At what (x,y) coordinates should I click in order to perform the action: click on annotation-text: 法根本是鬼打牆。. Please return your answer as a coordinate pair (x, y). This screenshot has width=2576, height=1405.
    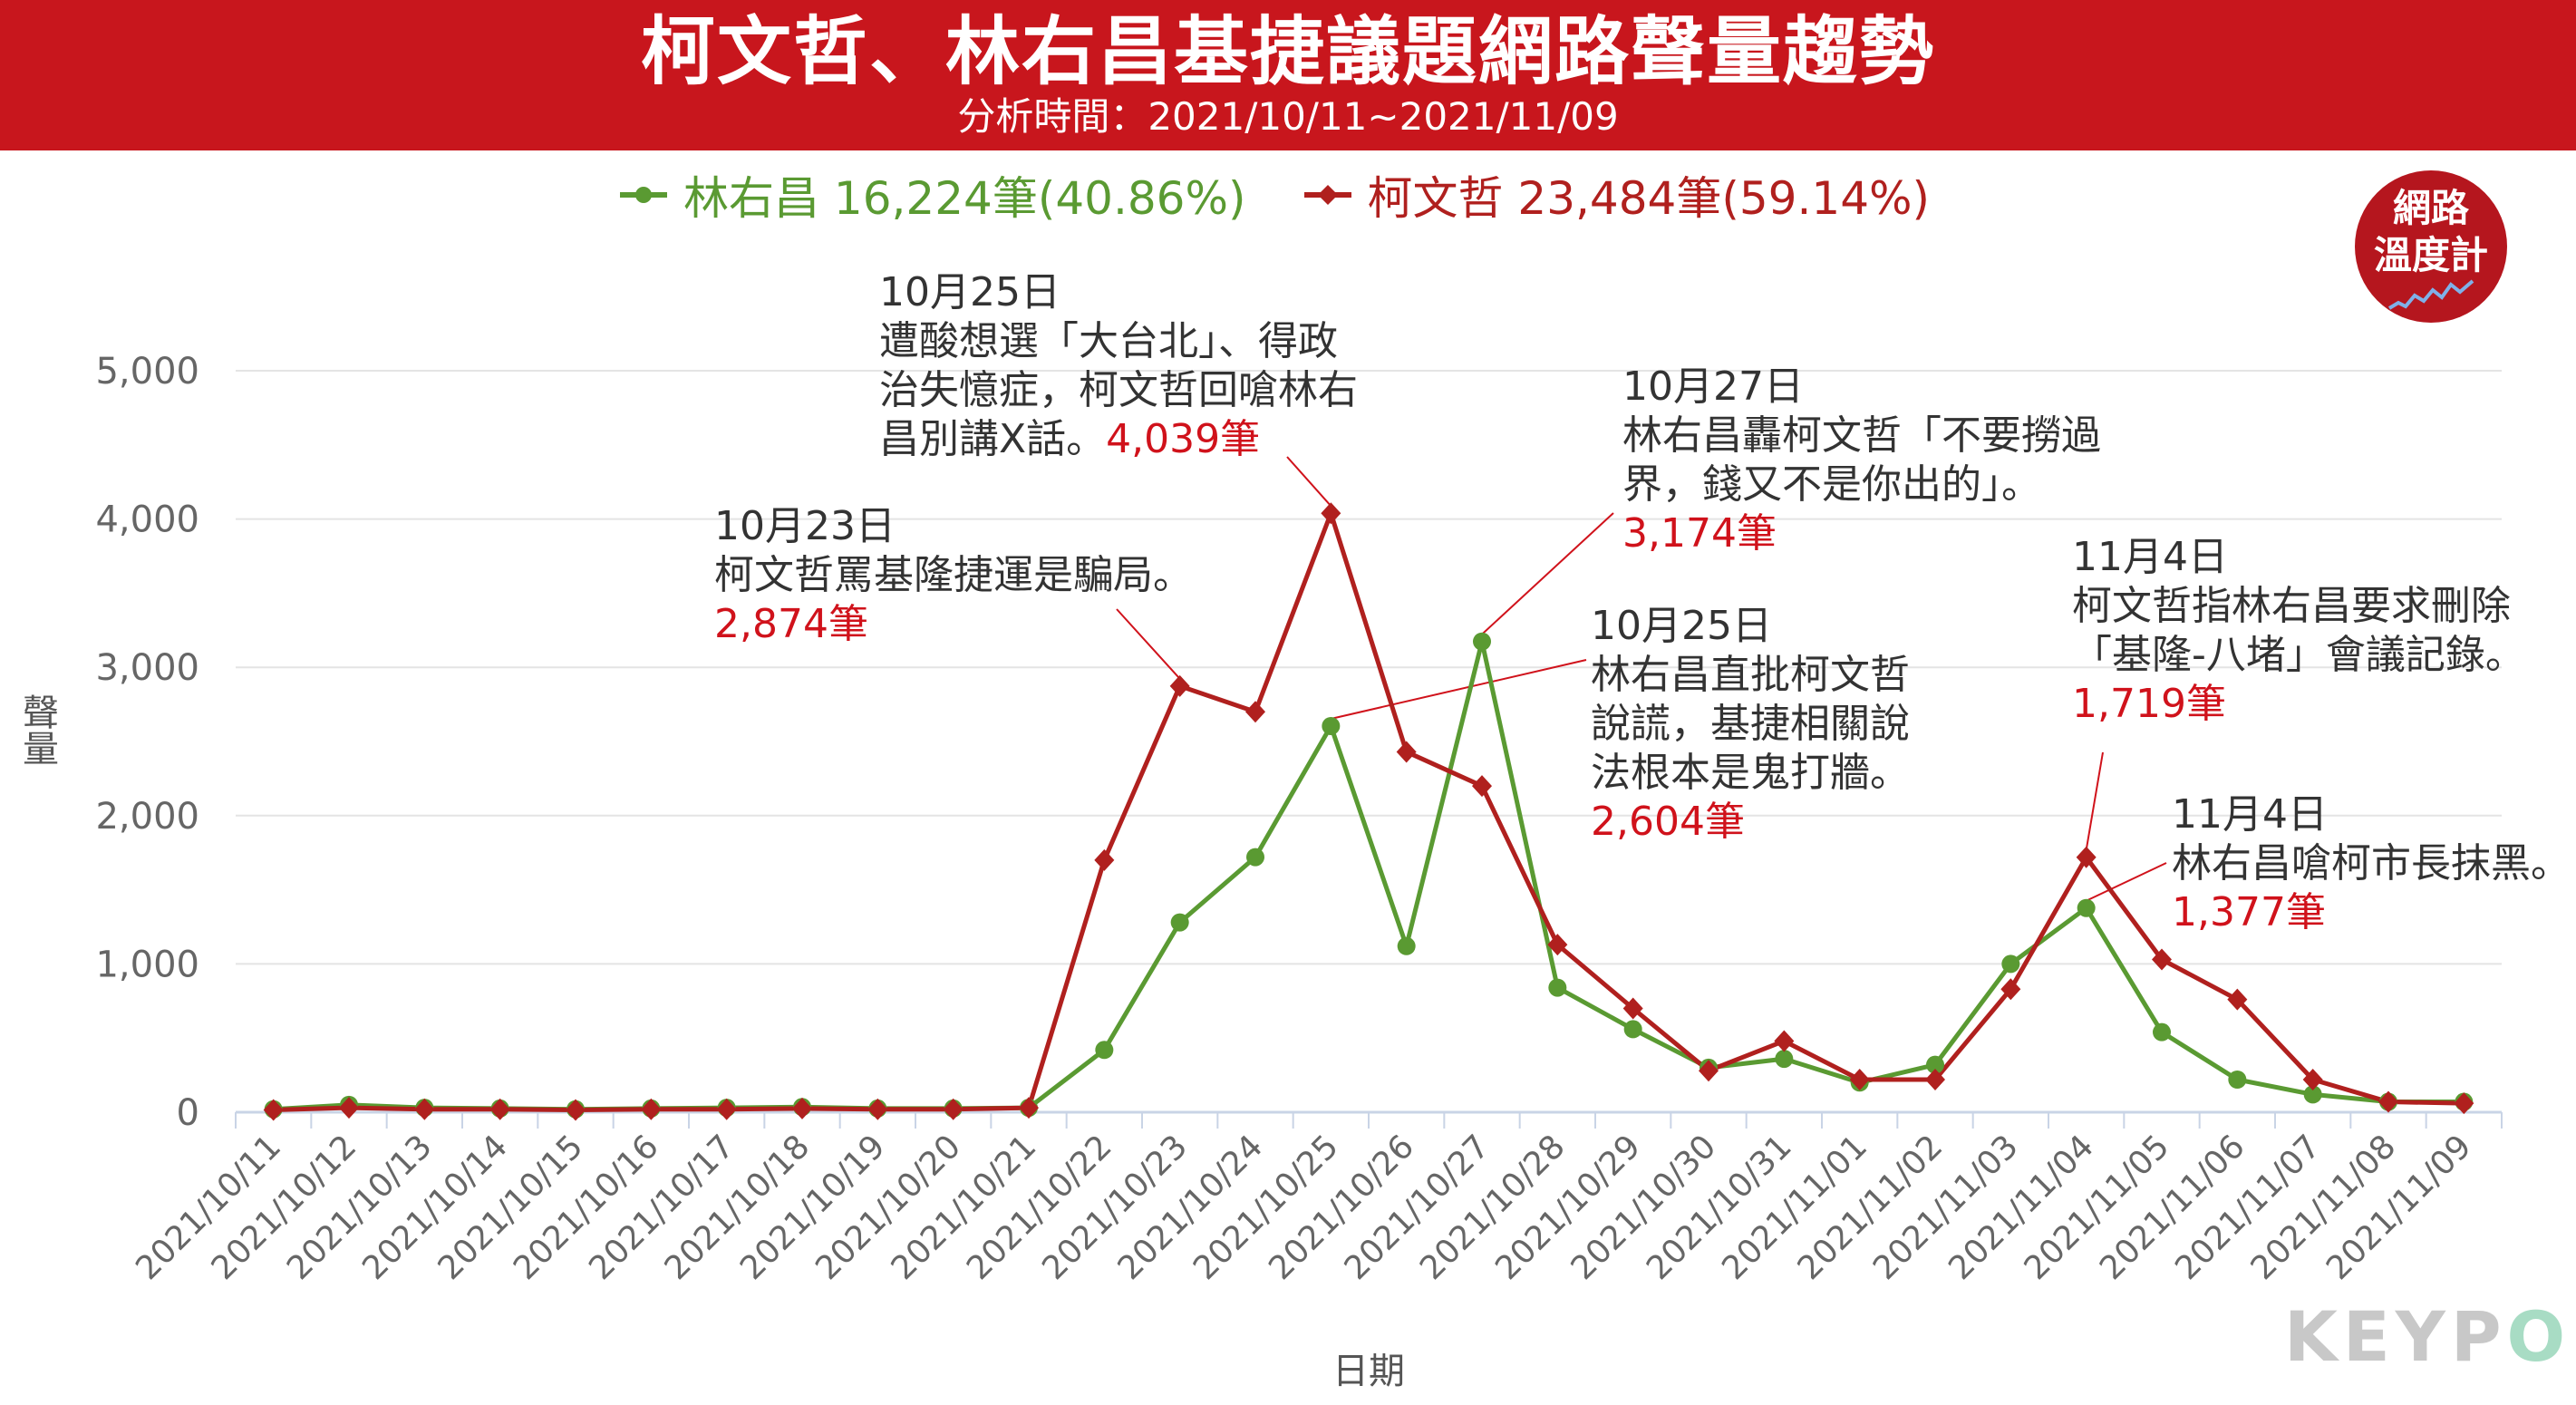
    Looking at the image, I should click on (1750, 773).